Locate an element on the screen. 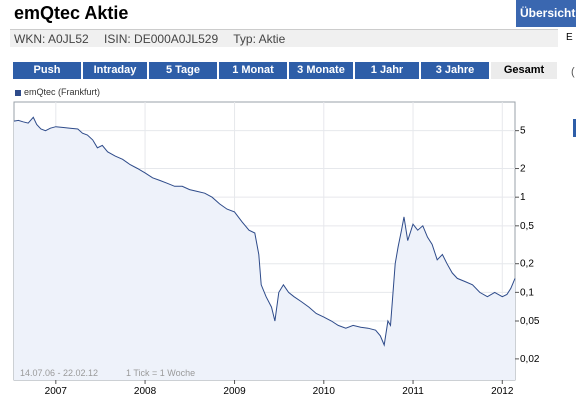 The width and height of the screenshot is (576, 402). tab-push: Push is located at coordinates (47, 70).